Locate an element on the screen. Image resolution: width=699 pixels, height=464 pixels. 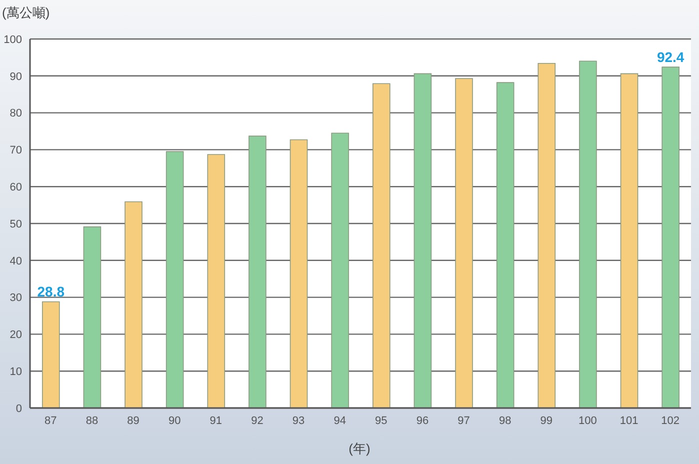
x-tick-label: 92 is located at coordinates (257, 420).